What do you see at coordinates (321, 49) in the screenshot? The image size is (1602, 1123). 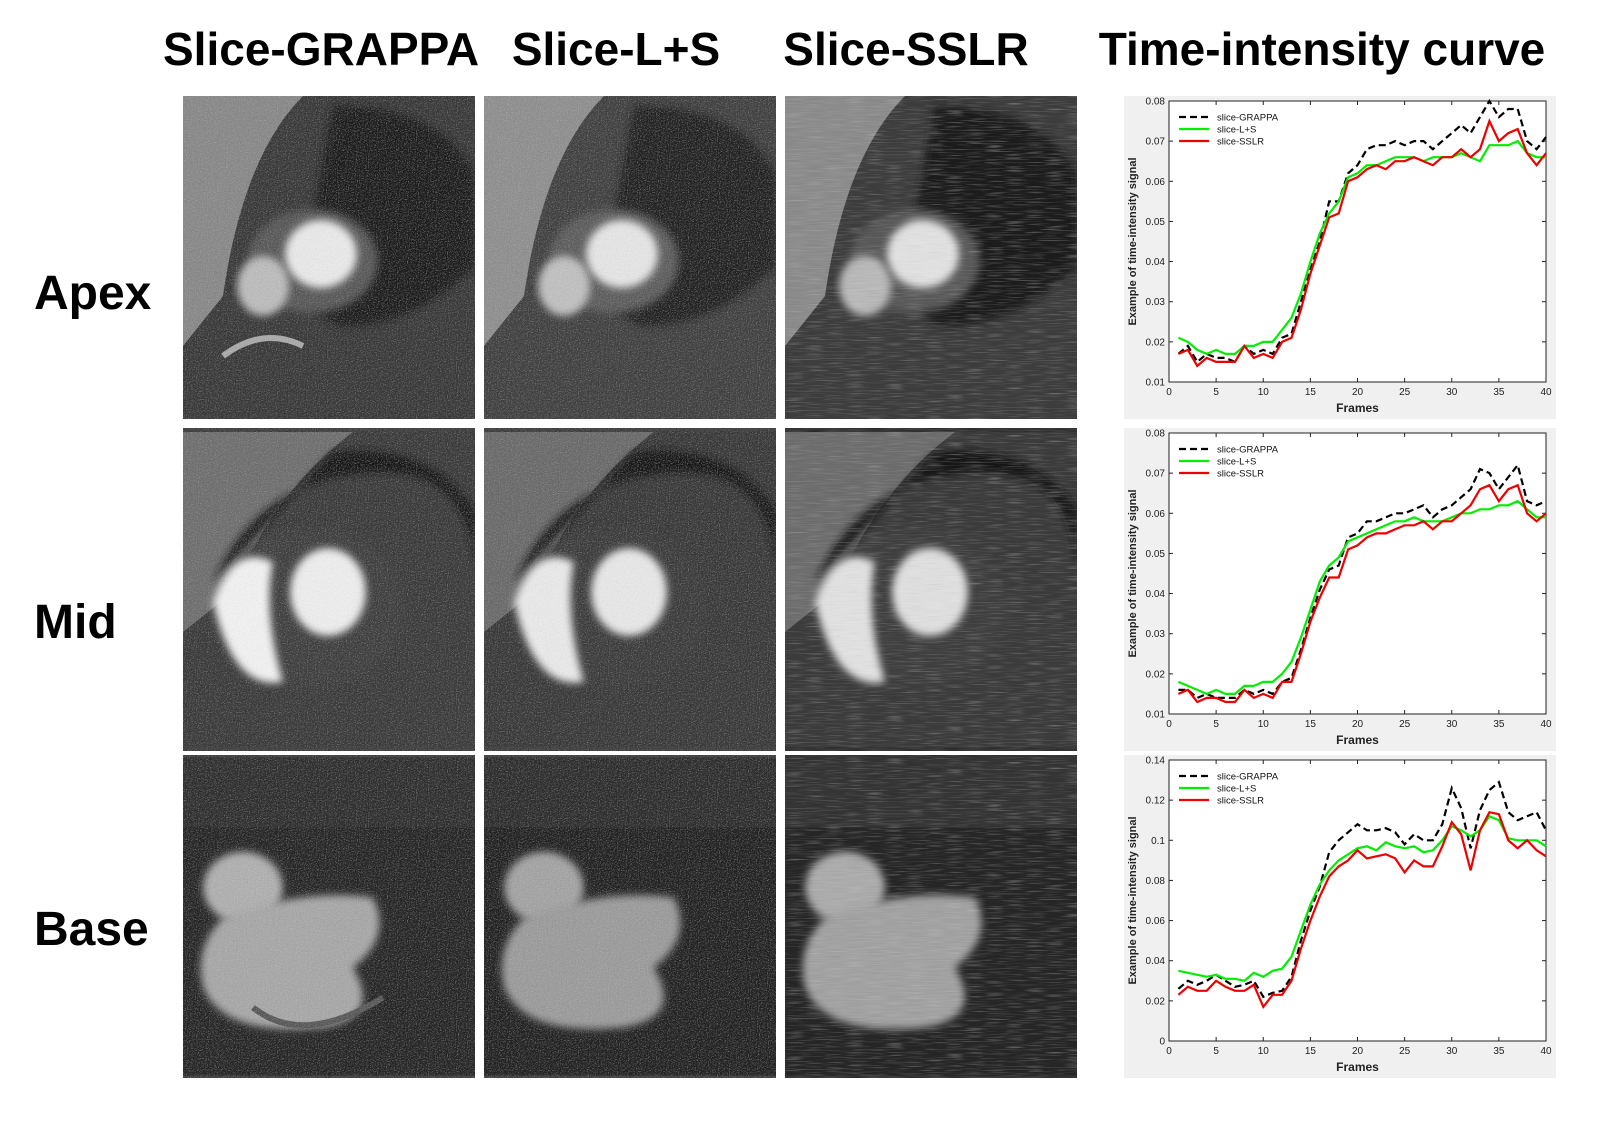 I see `column-title-grappa: Slice-GRAPPA` at bounding box center [321, 49].